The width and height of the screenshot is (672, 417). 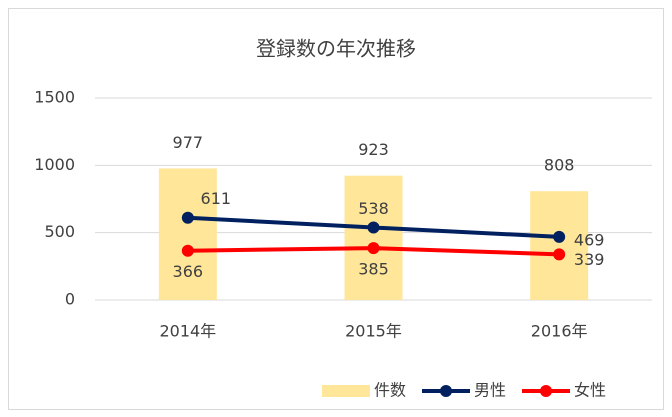 What do you see at coordinates (559, 165) in the screenshot?
I see `data-label: 808` at bounding box center [559, 165].